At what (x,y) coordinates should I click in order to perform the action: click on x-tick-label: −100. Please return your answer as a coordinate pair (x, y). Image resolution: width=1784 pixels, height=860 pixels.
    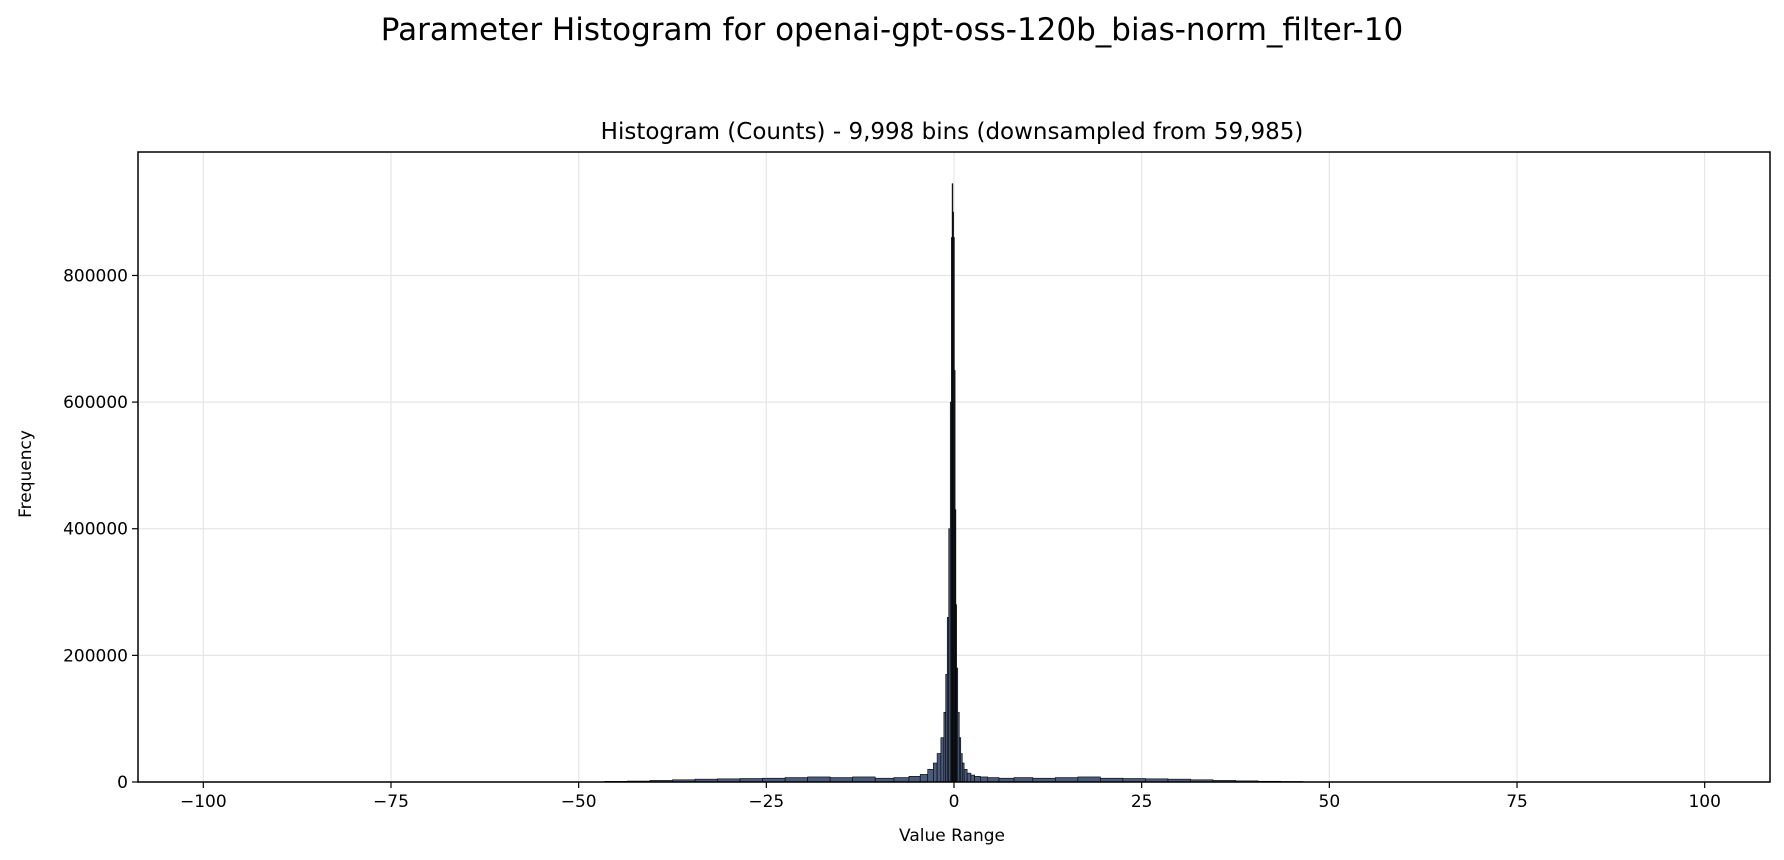
    Looking at the image, I should click on (203, 802).